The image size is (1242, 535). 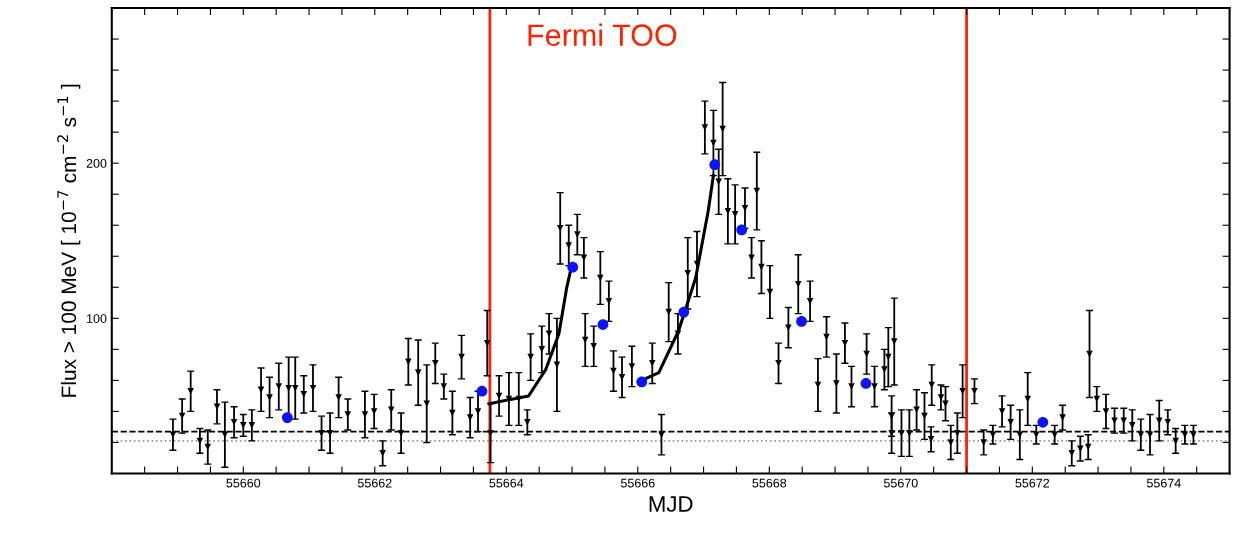 What do you see at coordinates (506, 483) in the screenshot?
I see `x-tick-label: 55664` at bounding box center [506, 483].